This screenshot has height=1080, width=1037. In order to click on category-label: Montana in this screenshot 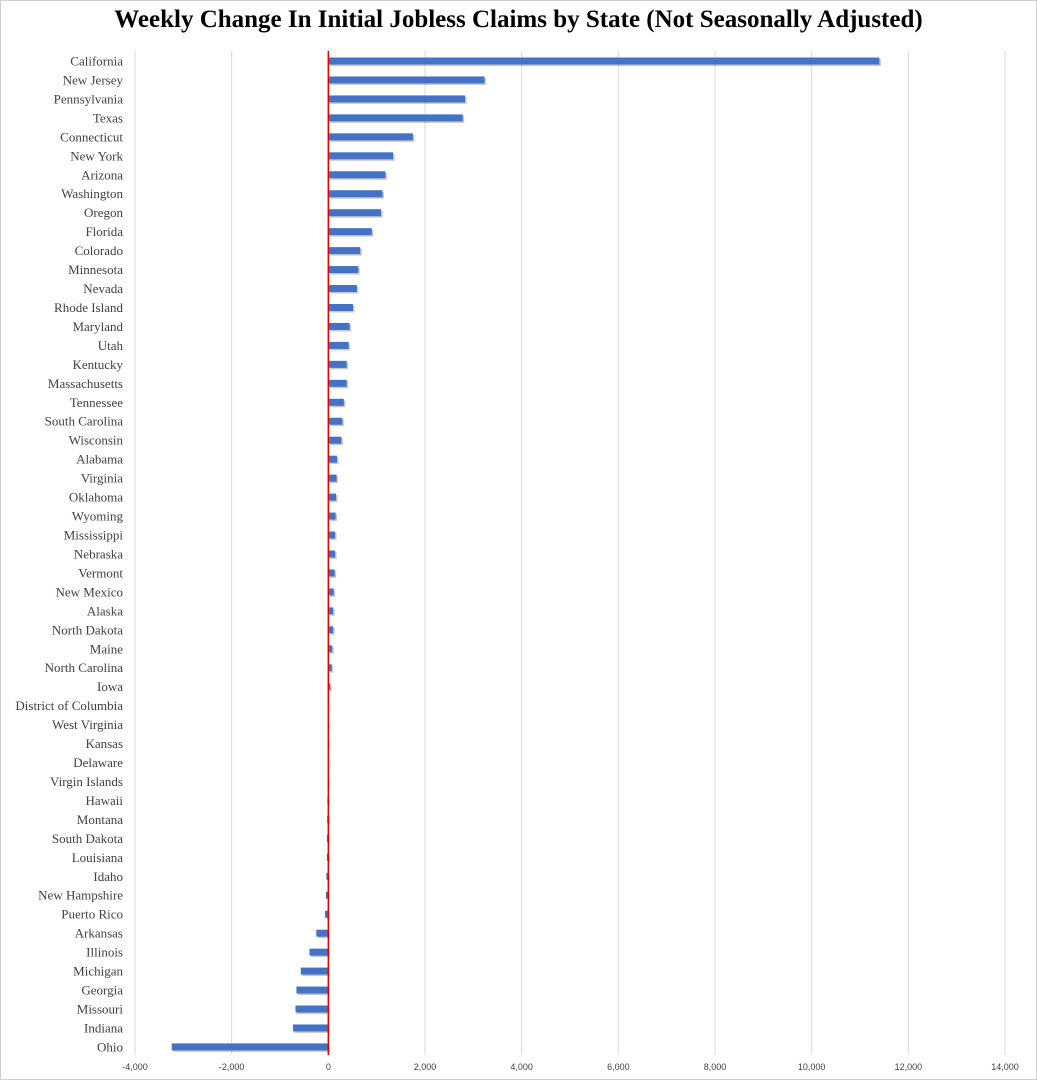, I will do `click(100, 819)`.